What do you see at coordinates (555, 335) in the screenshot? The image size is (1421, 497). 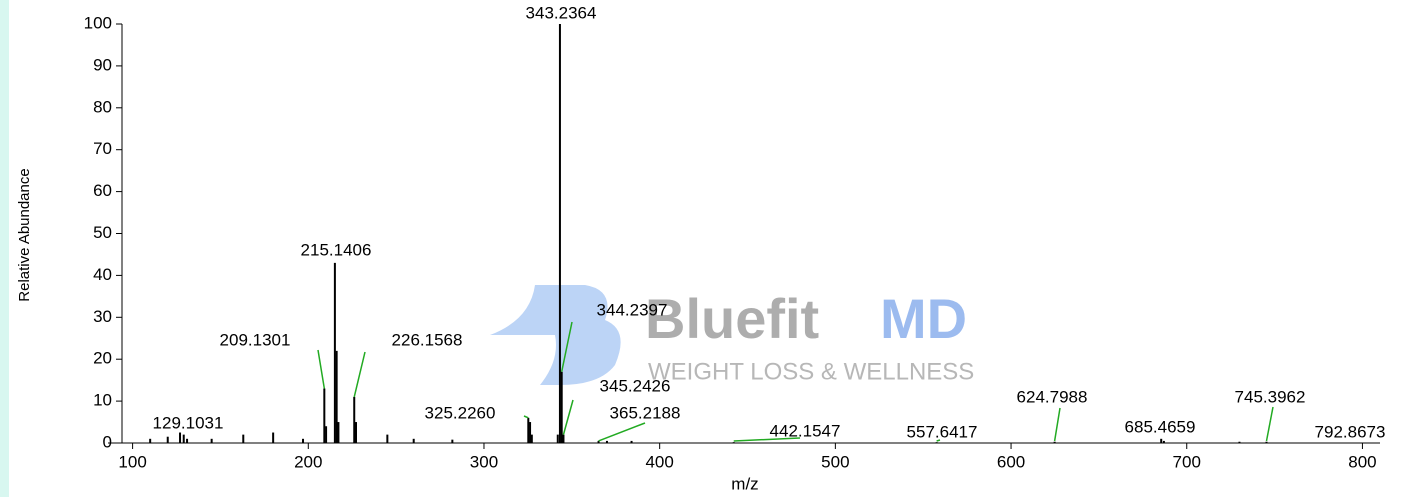 I see `watermark-logo` at bounding box center [555, 335].